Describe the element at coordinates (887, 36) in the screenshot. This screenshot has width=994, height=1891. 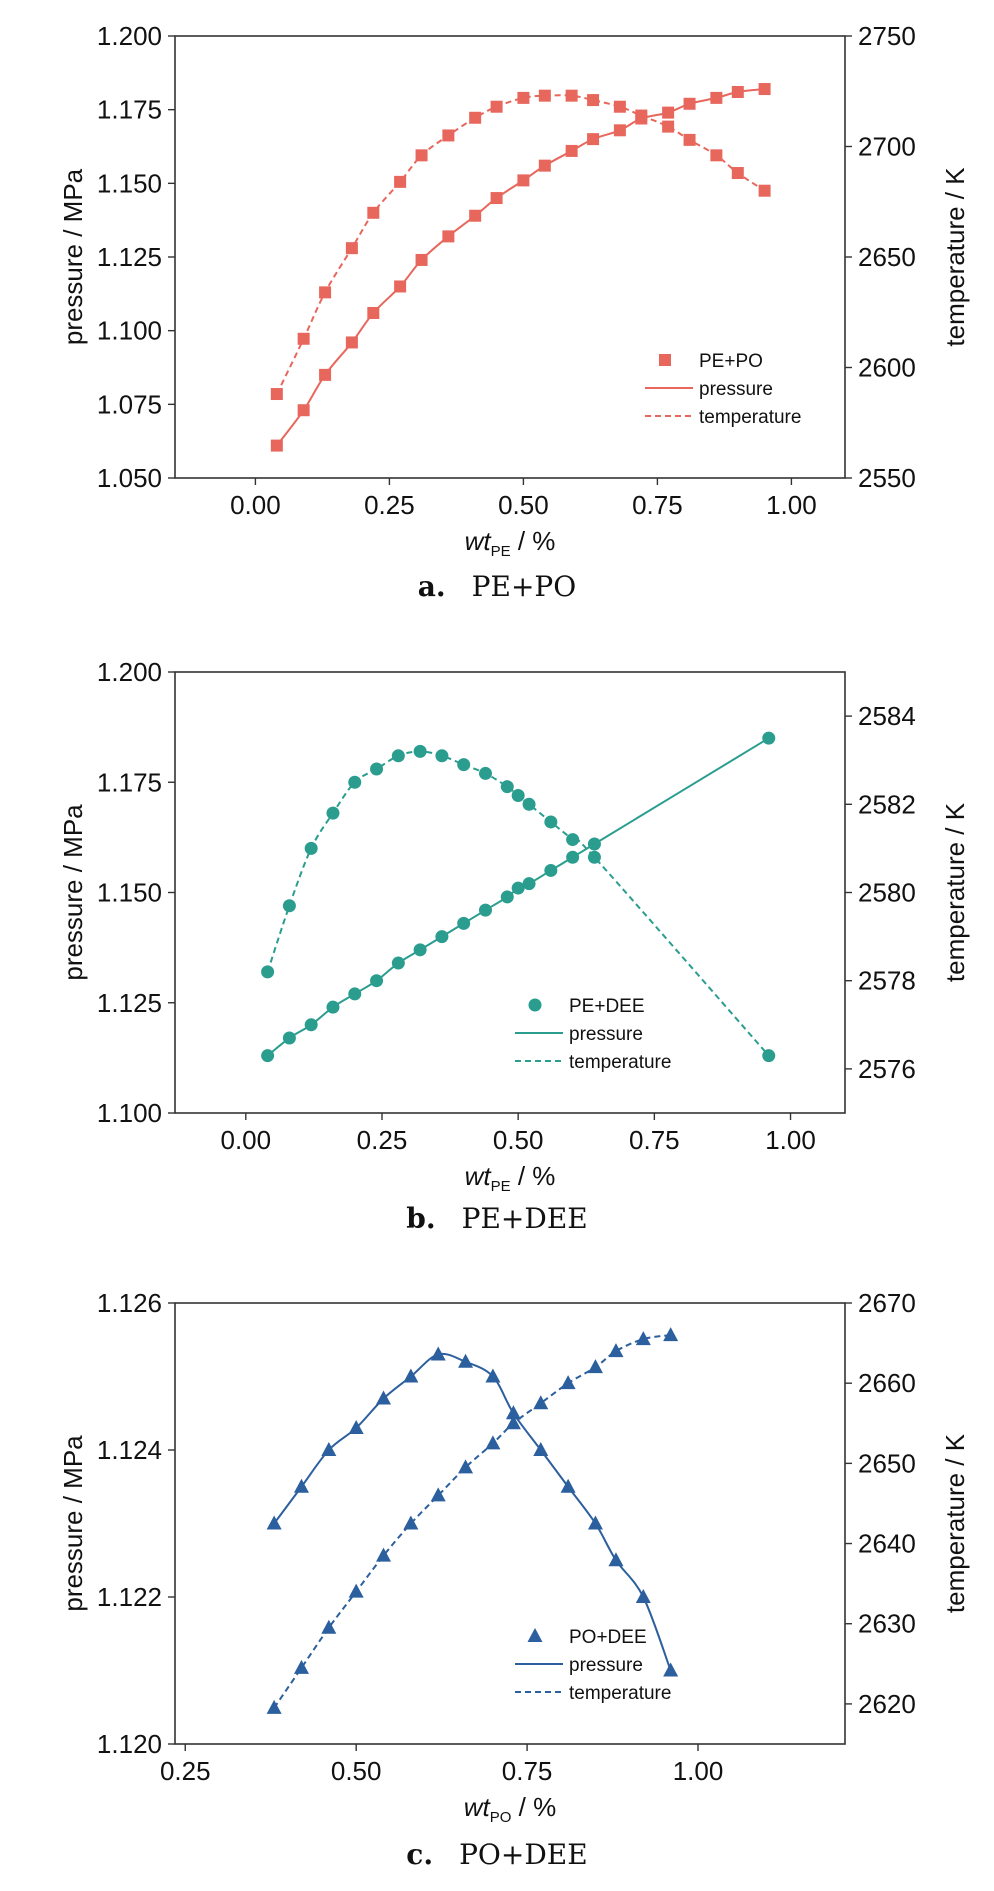
I see `y-right-tick-label: 2750` at that location.